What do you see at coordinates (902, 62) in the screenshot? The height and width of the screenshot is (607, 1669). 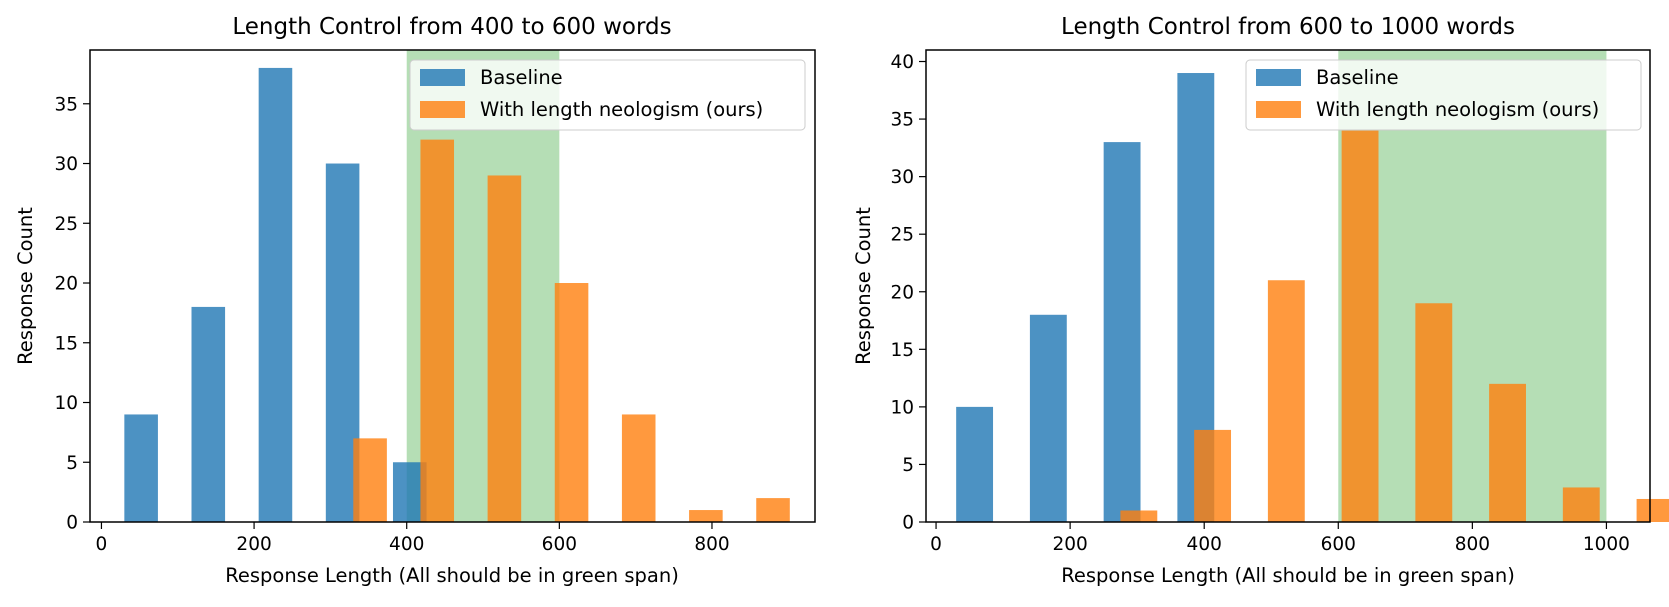 I see `y-tick-label: 40` at bounding box center [902, 62].